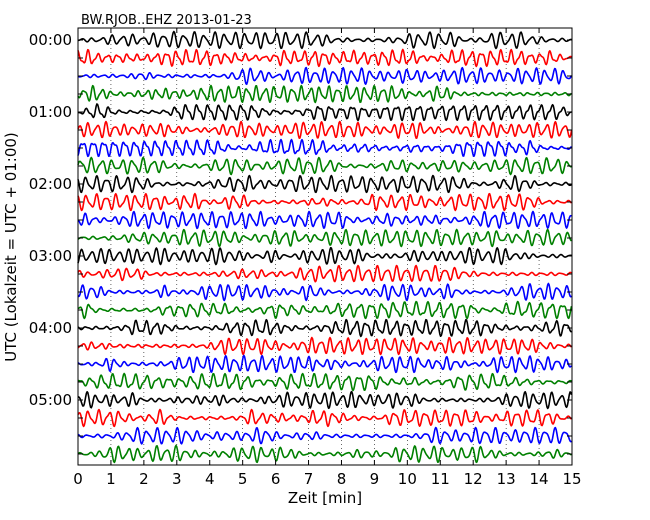  Describe the element at coordinates (50, 40) in the screenshot. I see `y-tick-label: 00:00` at that location.